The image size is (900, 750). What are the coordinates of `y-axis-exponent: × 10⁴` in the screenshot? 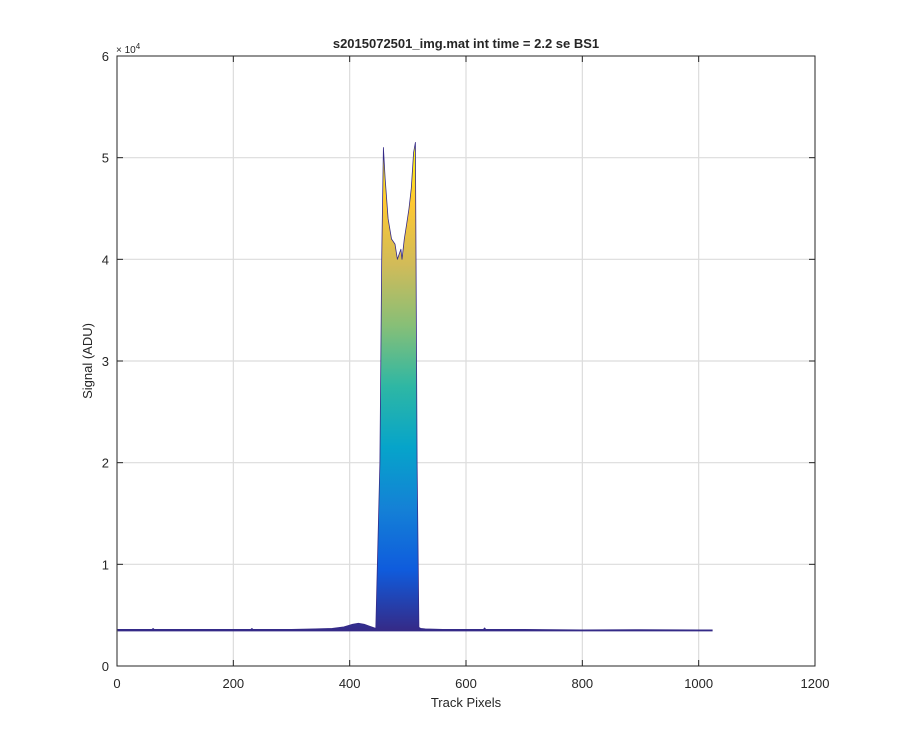 It's located at (128, 49).